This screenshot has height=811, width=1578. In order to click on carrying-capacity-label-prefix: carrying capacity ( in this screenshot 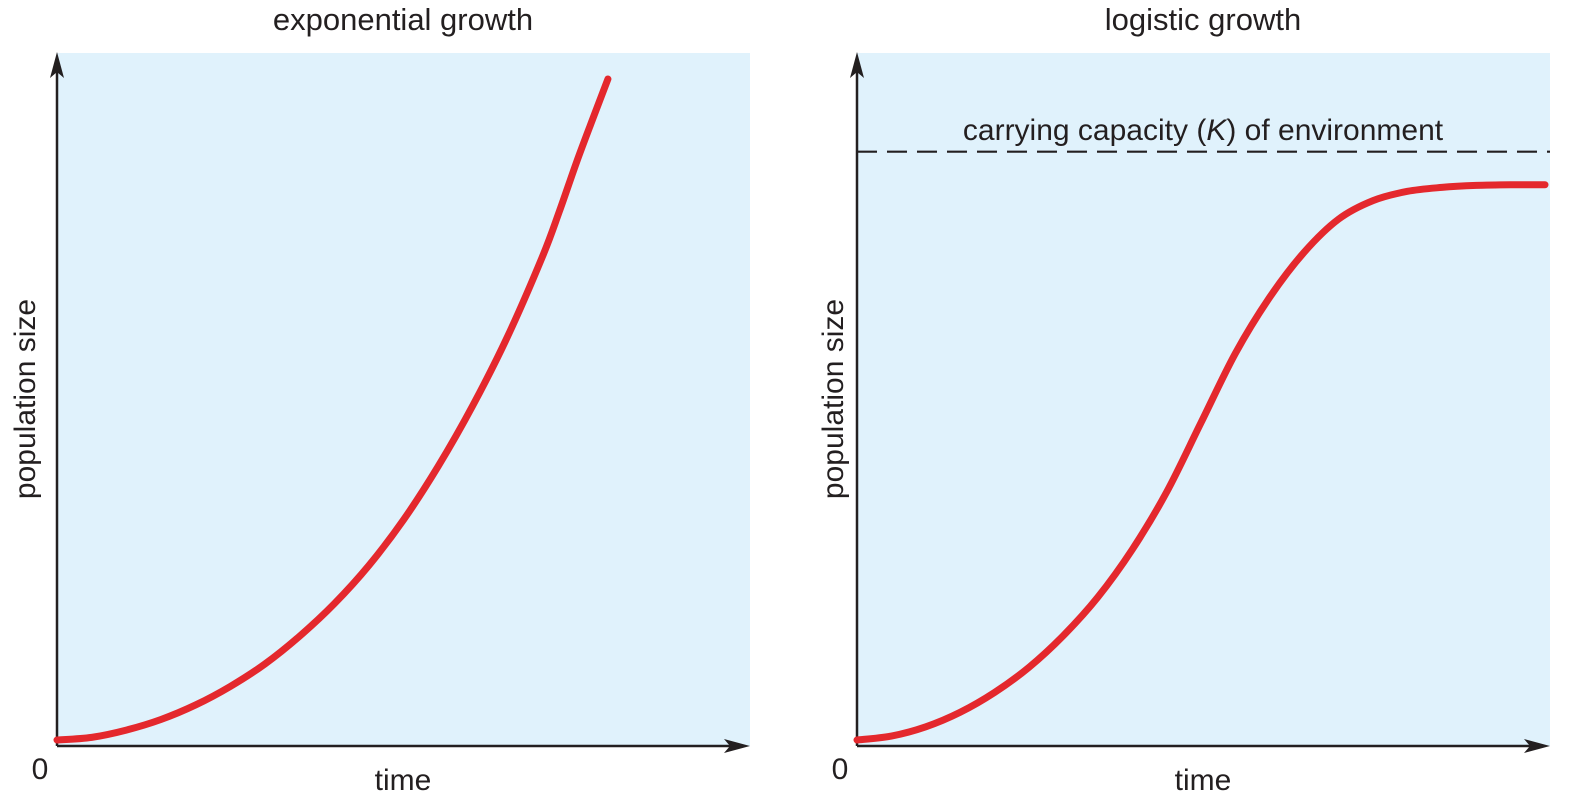, I will do `click(1084, 130)`.